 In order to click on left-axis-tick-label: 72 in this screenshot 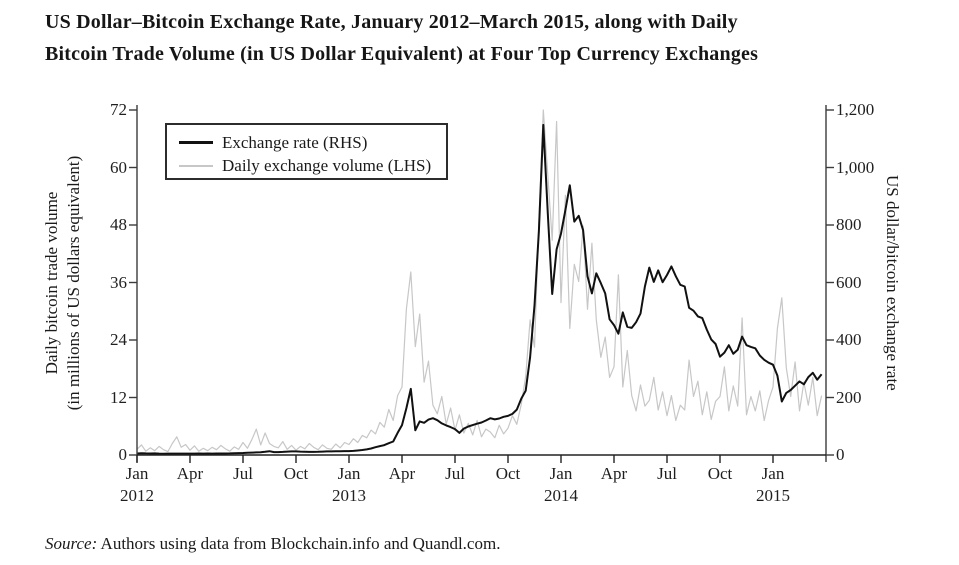, I will do `click(118, 109)`.